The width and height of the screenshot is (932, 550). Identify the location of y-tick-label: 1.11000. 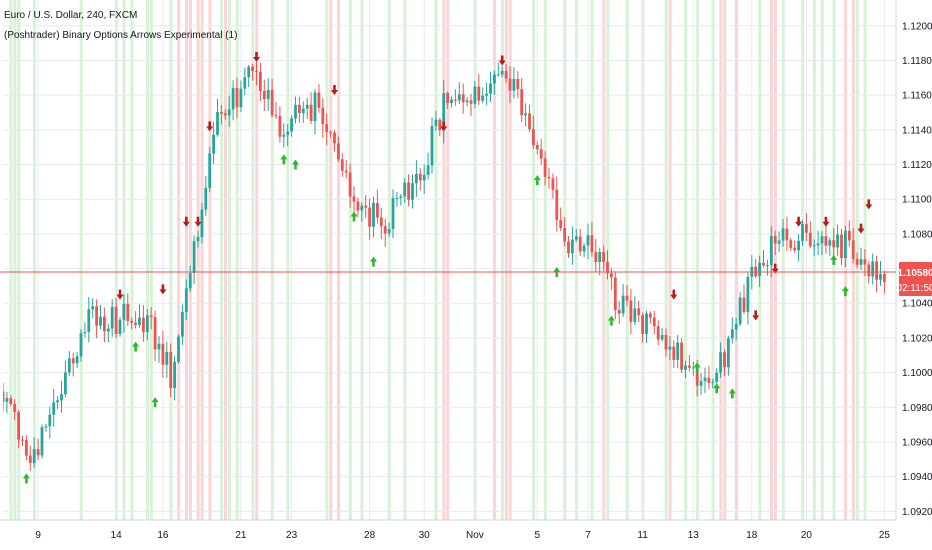
(917, 200).